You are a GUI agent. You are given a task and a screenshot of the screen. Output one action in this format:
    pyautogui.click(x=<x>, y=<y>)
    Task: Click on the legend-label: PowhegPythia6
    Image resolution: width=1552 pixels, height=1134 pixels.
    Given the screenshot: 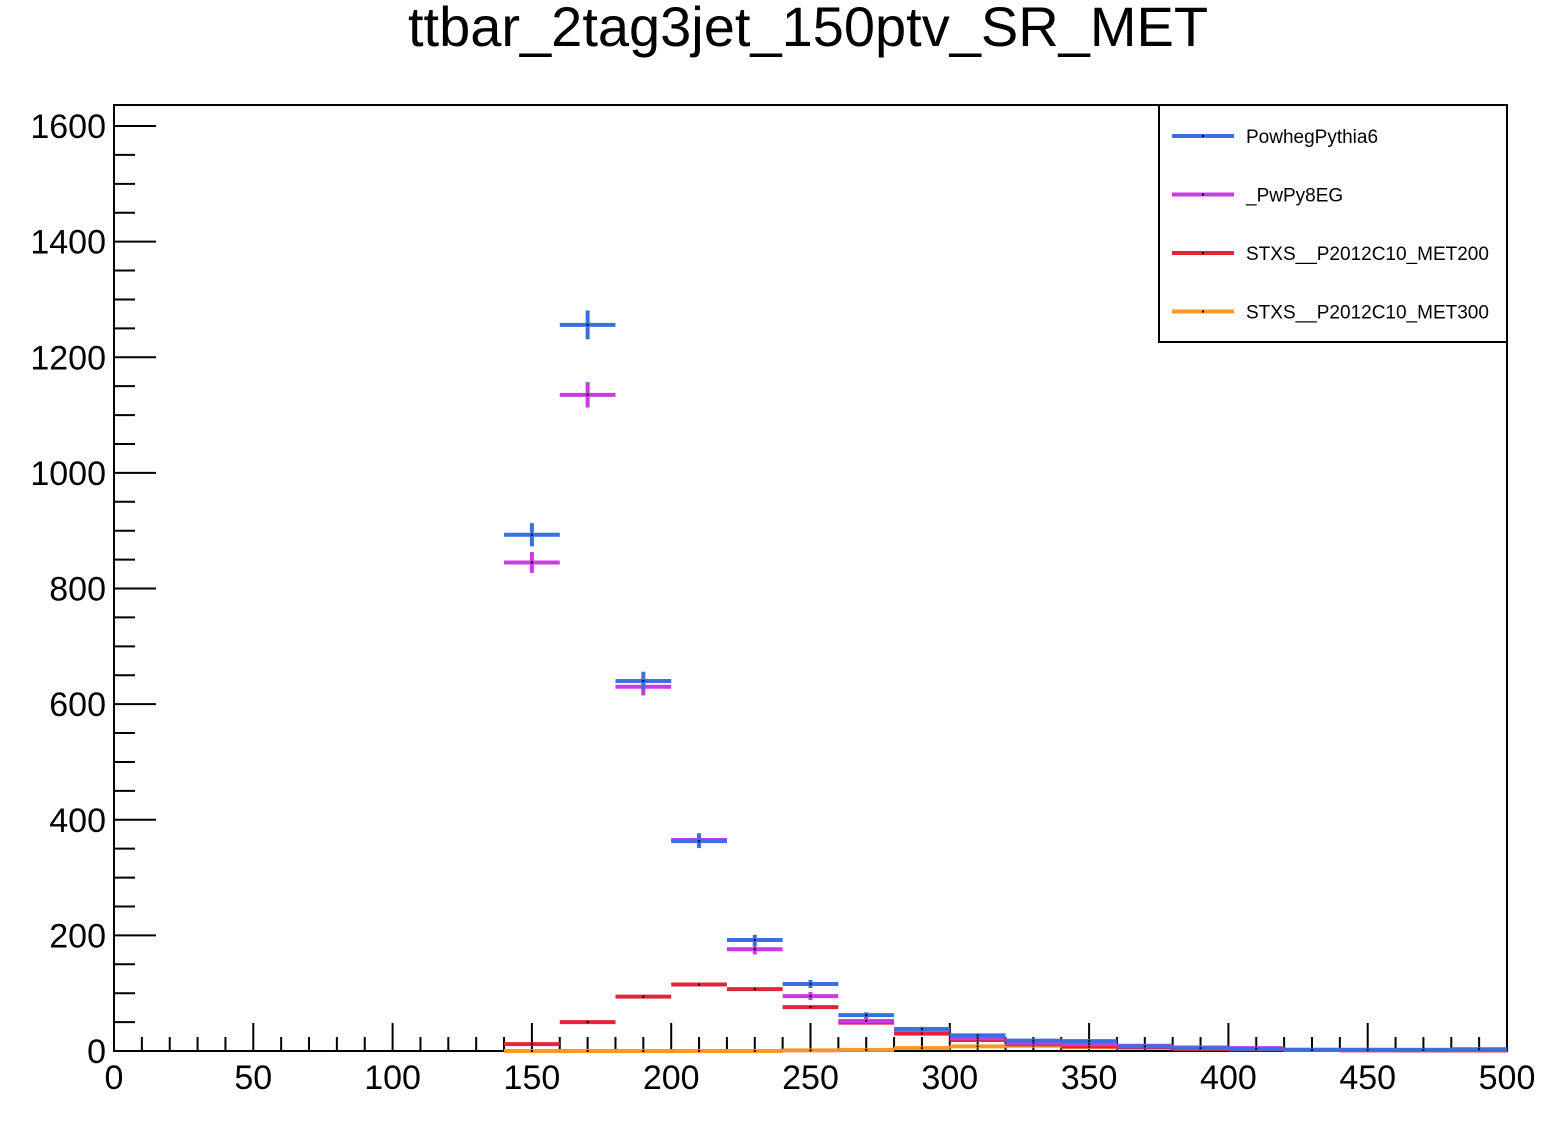 What is the action you would take?
    pyautogui.click(x=1312, y=137)
    